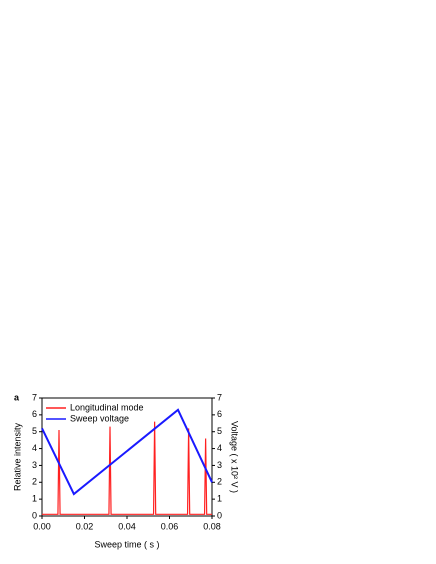  I want to click on y2-tick-label: 7, so click(219, 397).